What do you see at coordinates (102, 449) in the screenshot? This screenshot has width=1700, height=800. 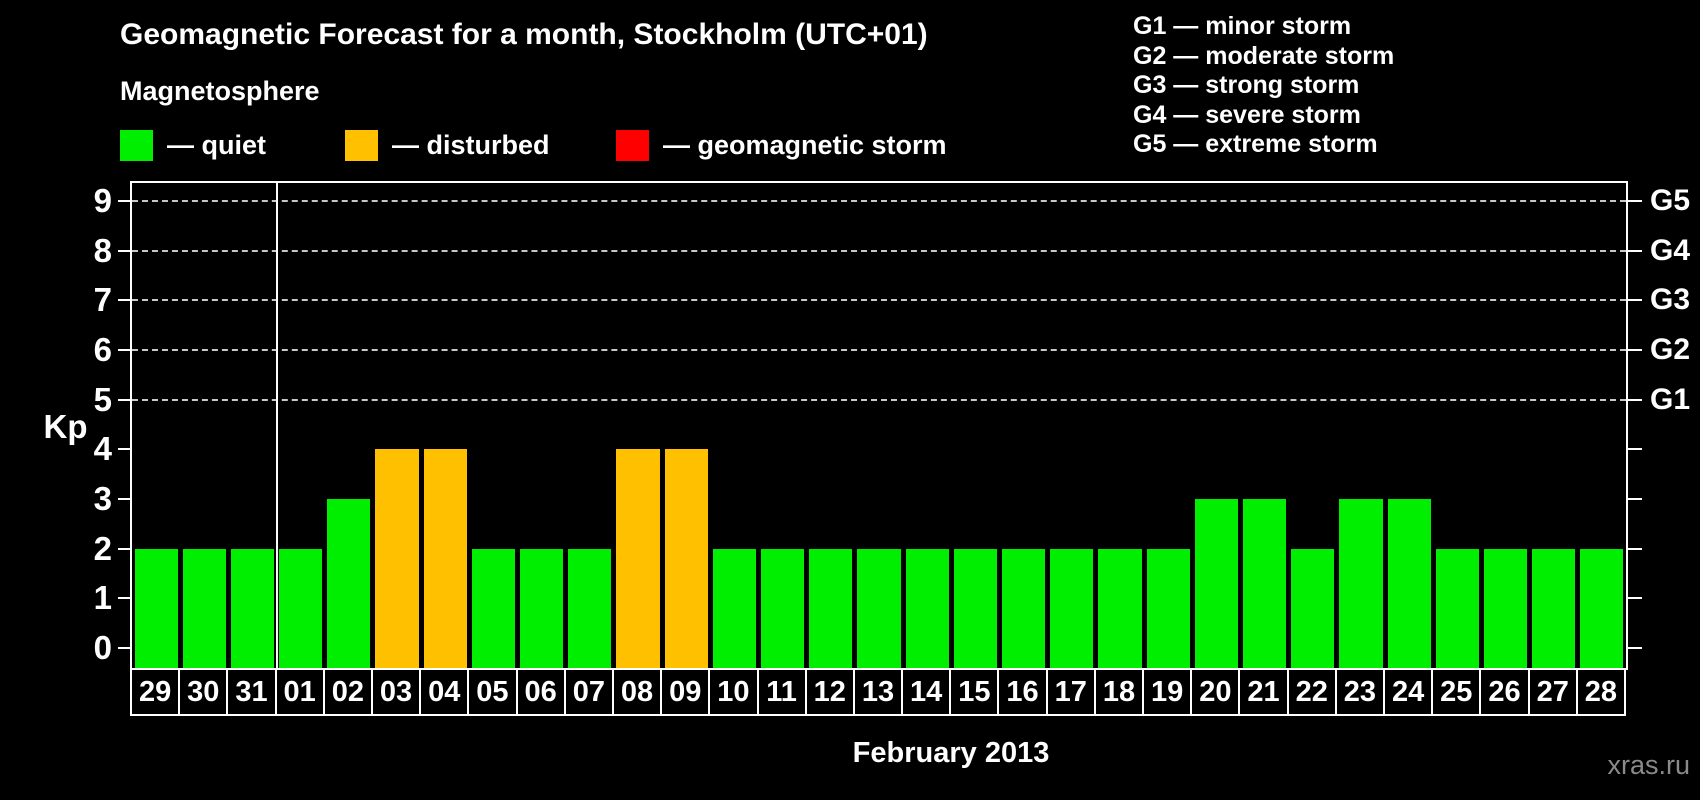 I see `y-axis-label-4: 4` at bounding box center [102, 449].